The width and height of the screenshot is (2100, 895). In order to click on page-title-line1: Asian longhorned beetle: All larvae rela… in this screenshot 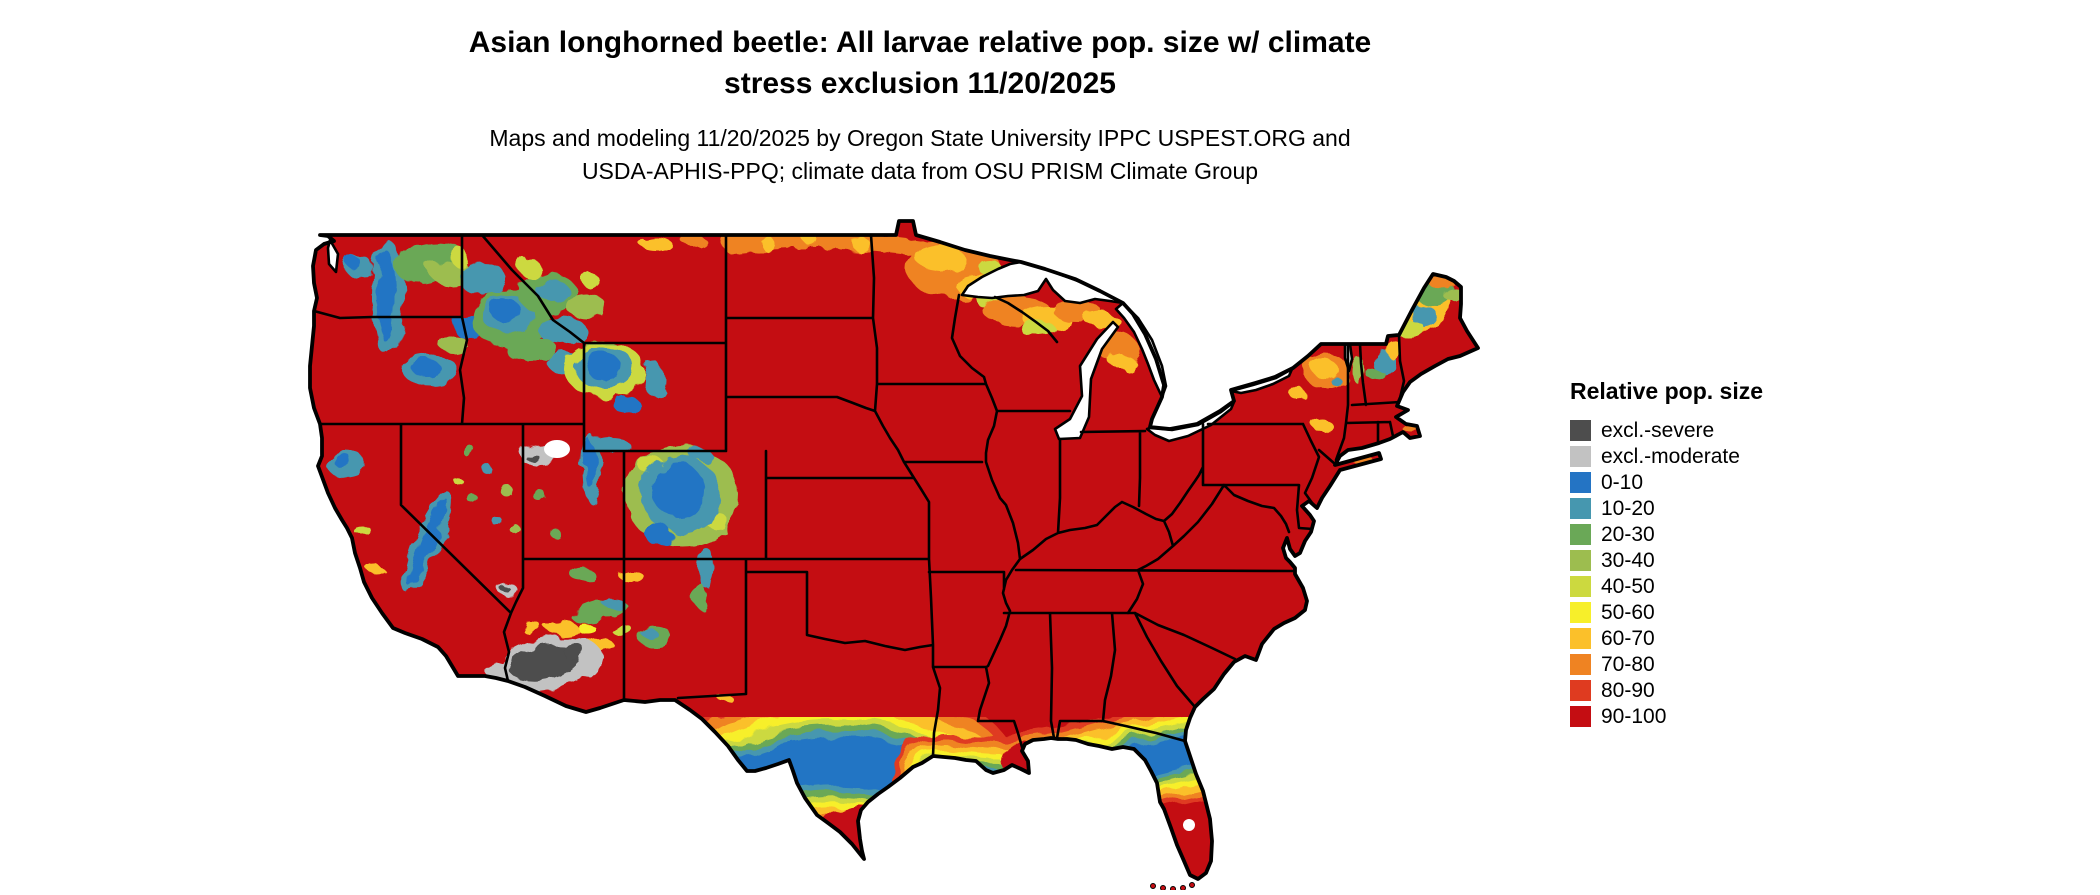, I will do `click(920, 42)`.